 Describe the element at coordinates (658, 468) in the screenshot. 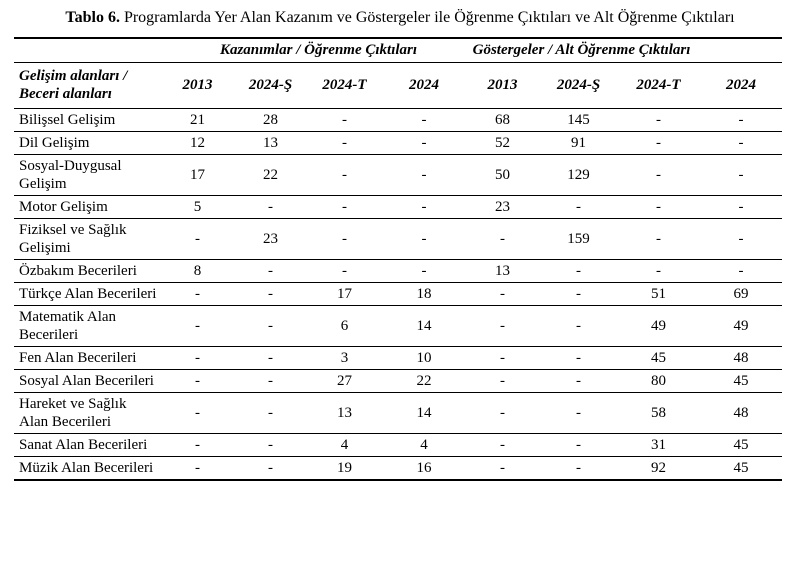

I see `cell-value: 92` at that location.